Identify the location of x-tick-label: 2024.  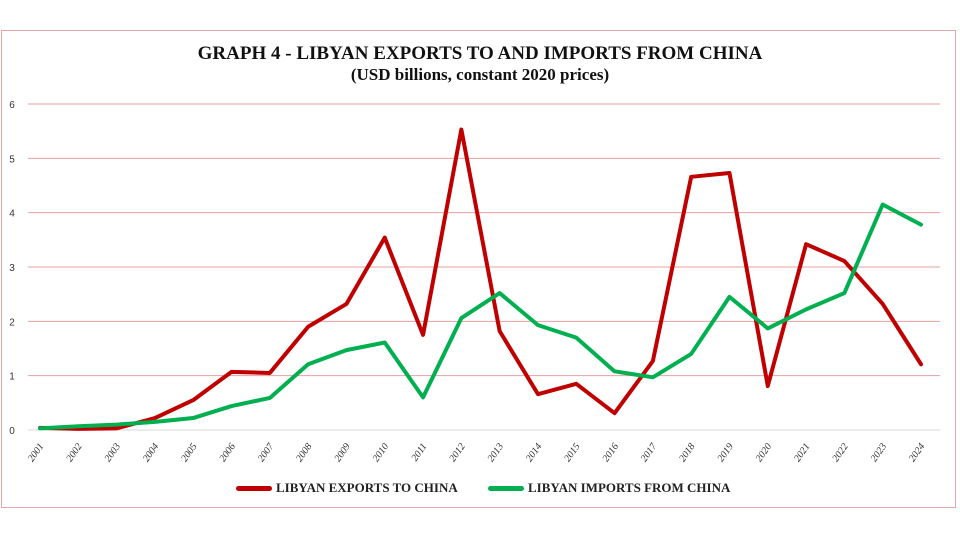
(917, 452).